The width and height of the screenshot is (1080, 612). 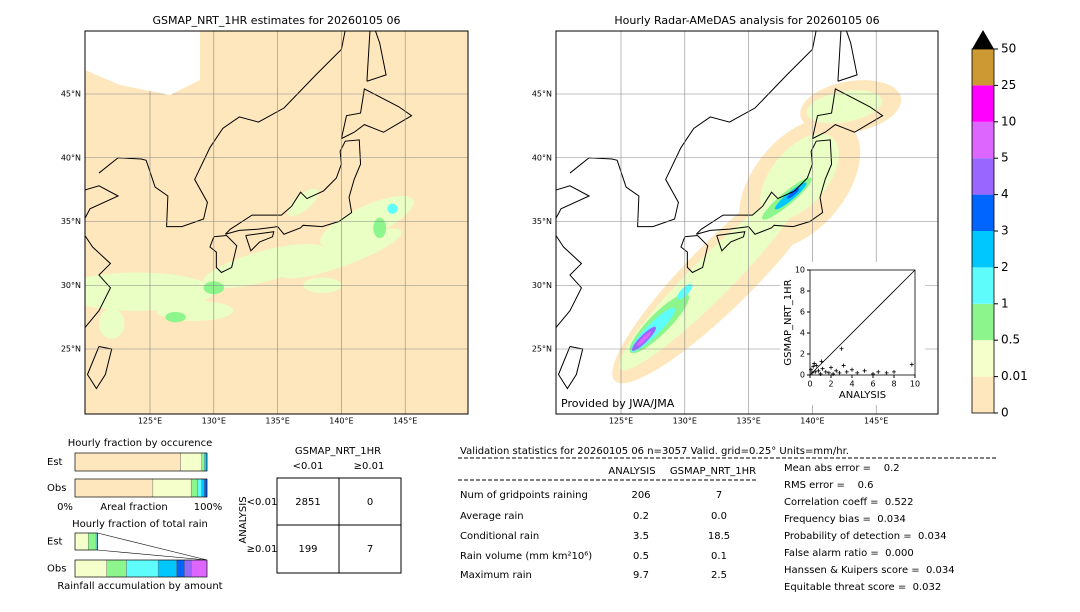 What do you see at coordinates (862, 587) in the screenshot?
I see `score: Equitable threat score = 0.032` at bounding box center [862, 587].